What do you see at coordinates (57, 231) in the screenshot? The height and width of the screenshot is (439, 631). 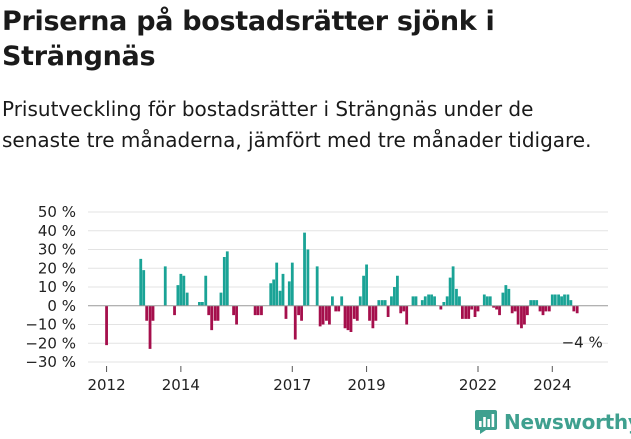 I see `y-tick-label: 40 %` at bounding box center [57, 231].